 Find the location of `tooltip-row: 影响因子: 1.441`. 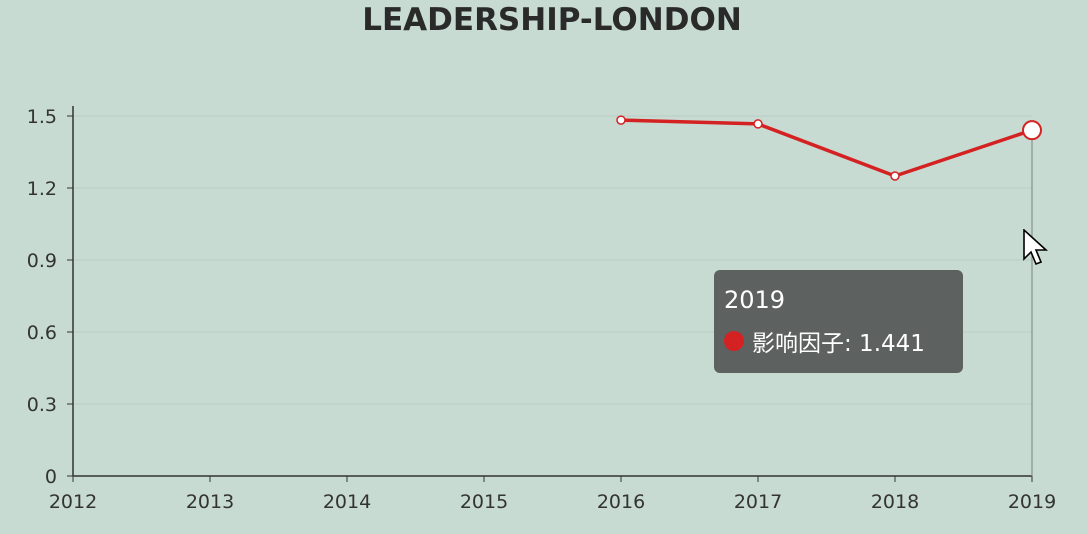

tooltip-row: 影响因子: 1.441 is located at coordinates (838, 341).